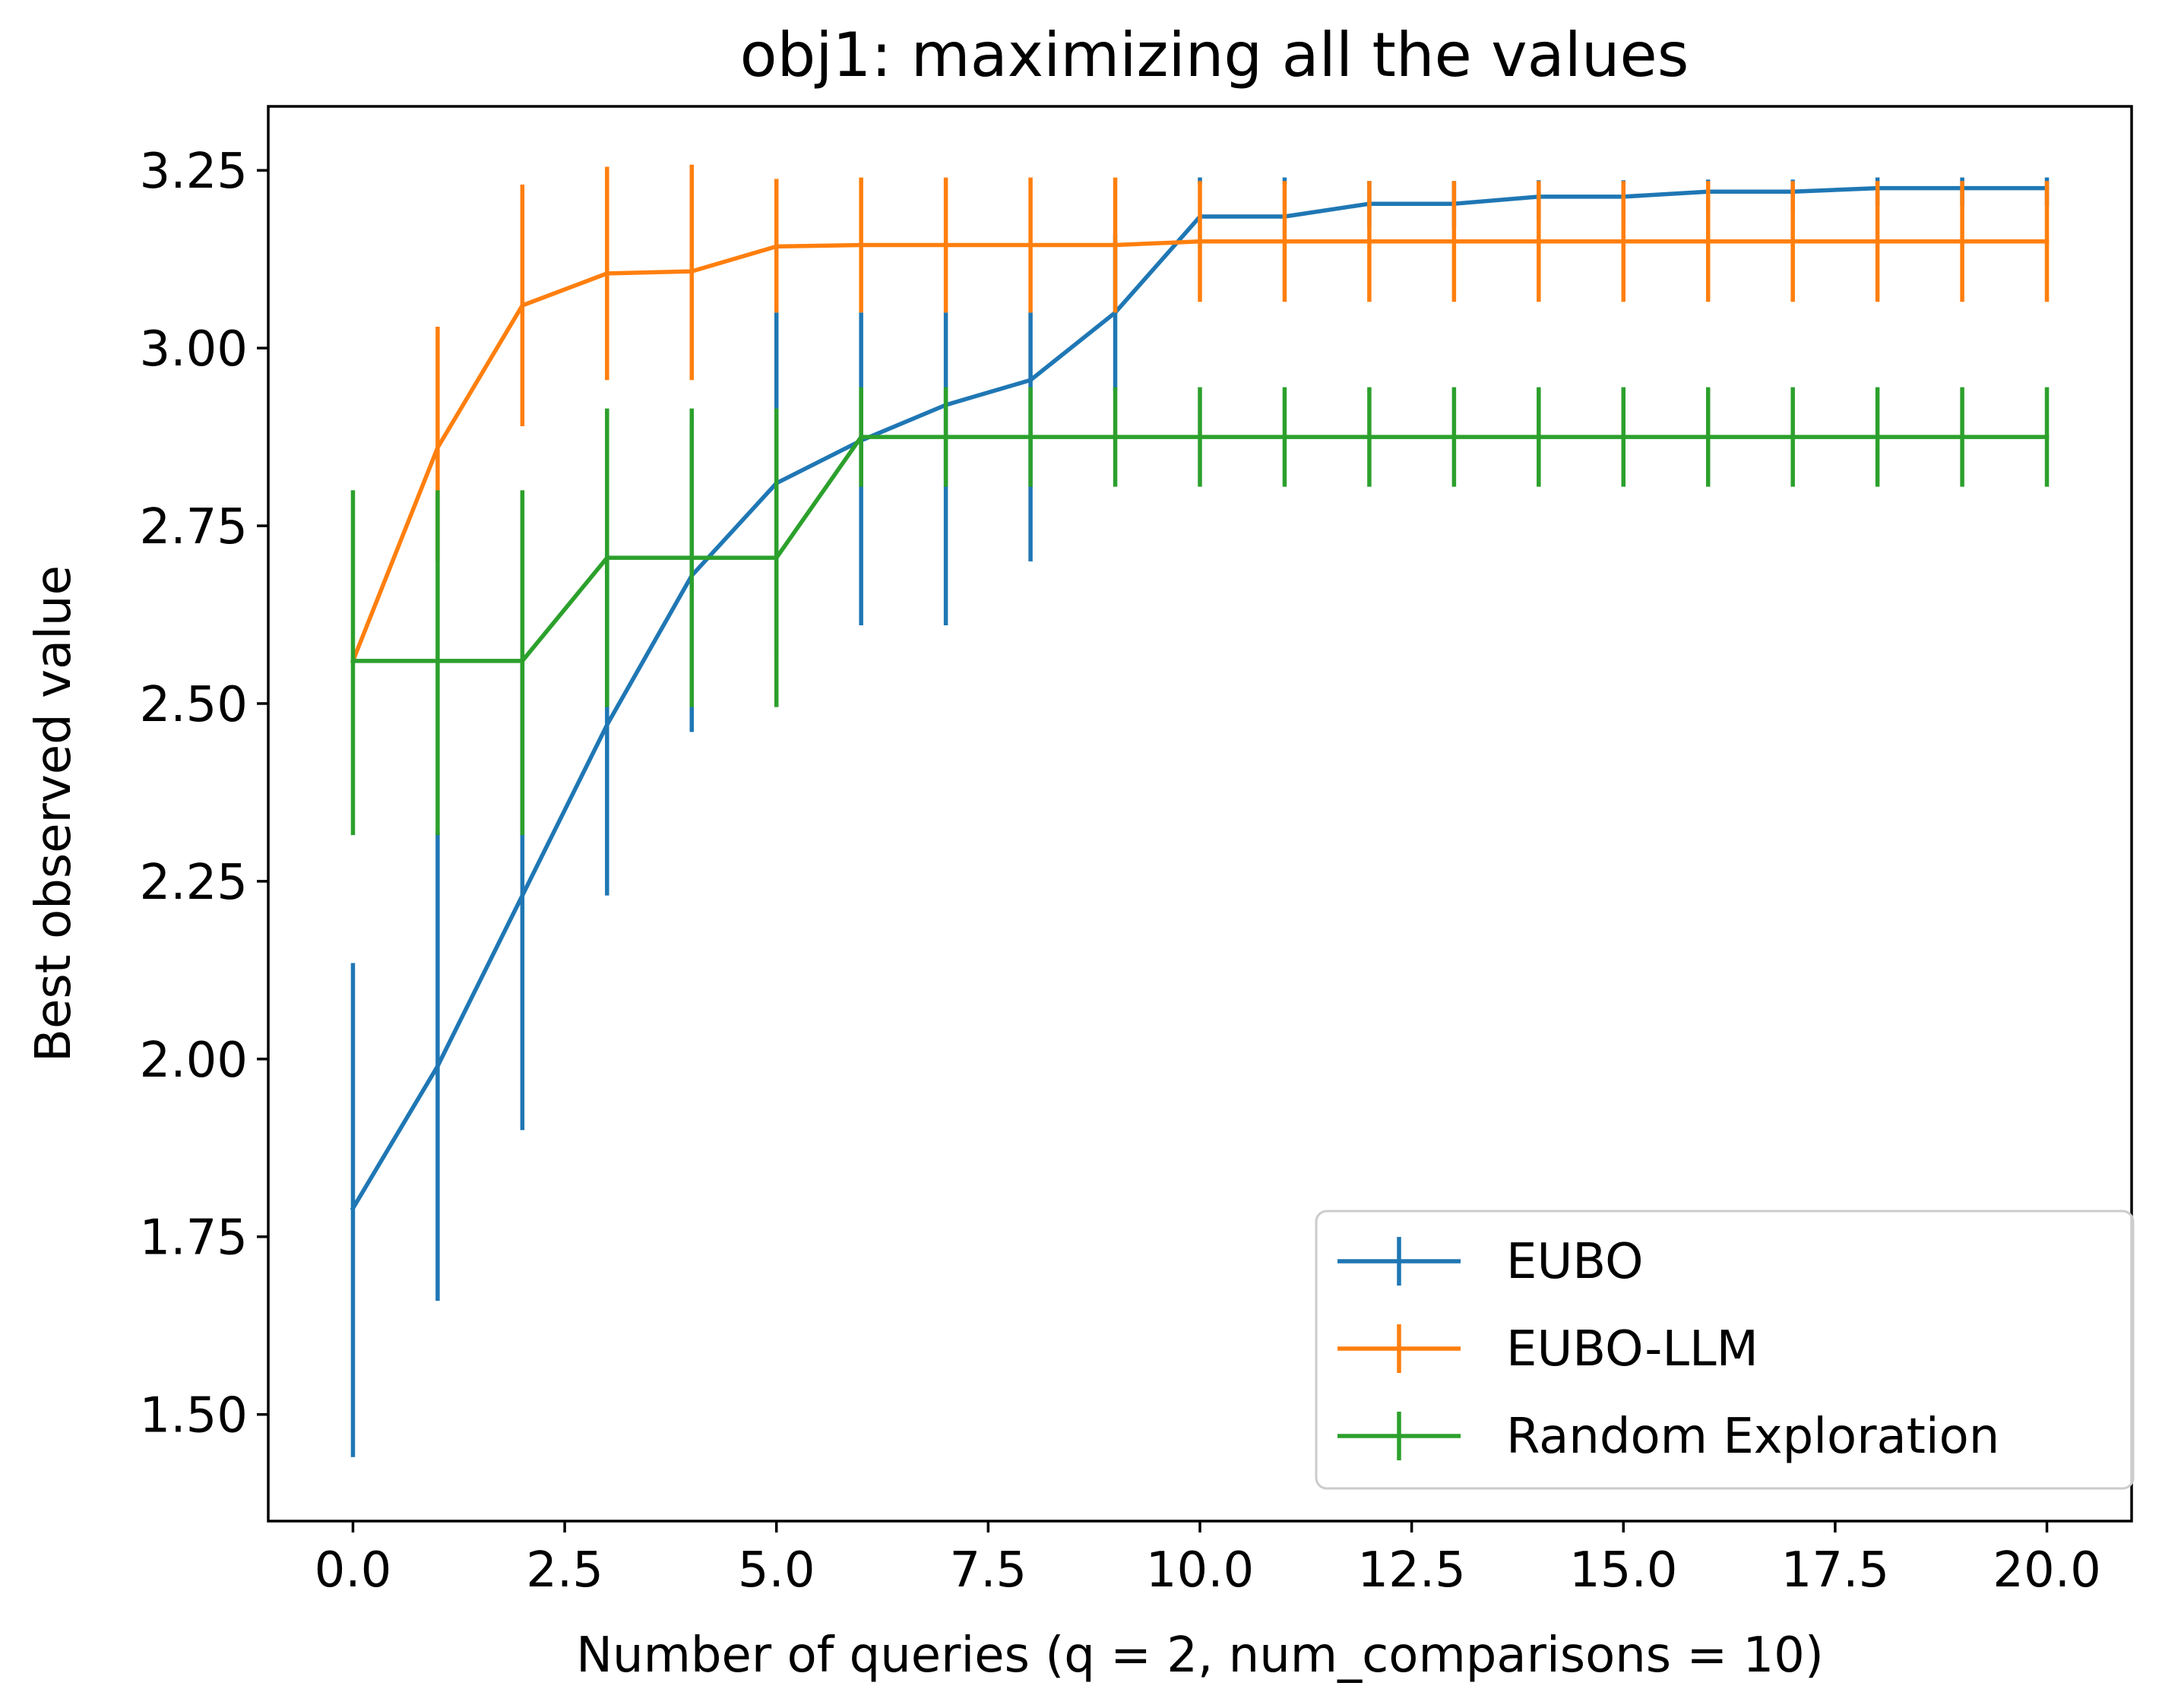 This screenshot has width=2181, height=1708. Describe the element at coordinates (1490, 1262) in the screenshot. I see `legend-entry-0: EUBO` at that location.